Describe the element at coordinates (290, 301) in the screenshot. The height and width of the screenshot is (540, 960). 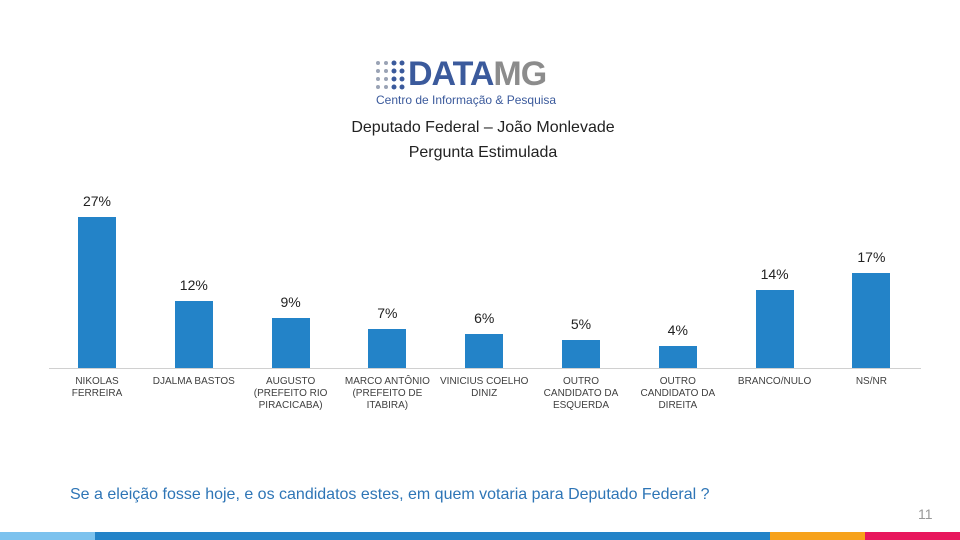
I see `value-label: 9%` at that location.